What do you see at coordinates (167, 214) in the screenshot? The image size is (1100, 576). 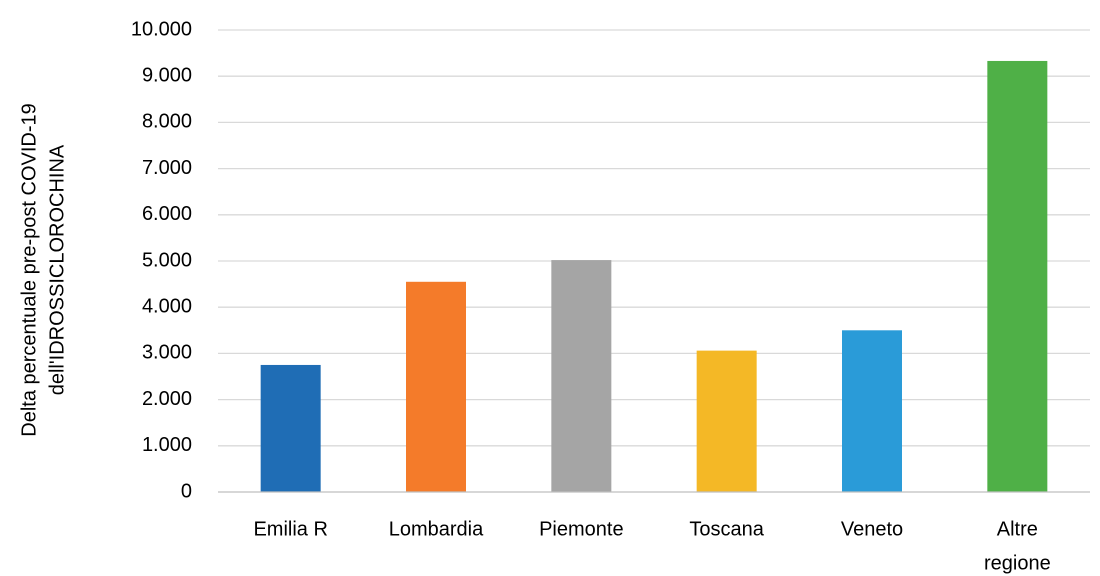 I see `y-tick-label: 6.000` at bounding box center [167, 214].